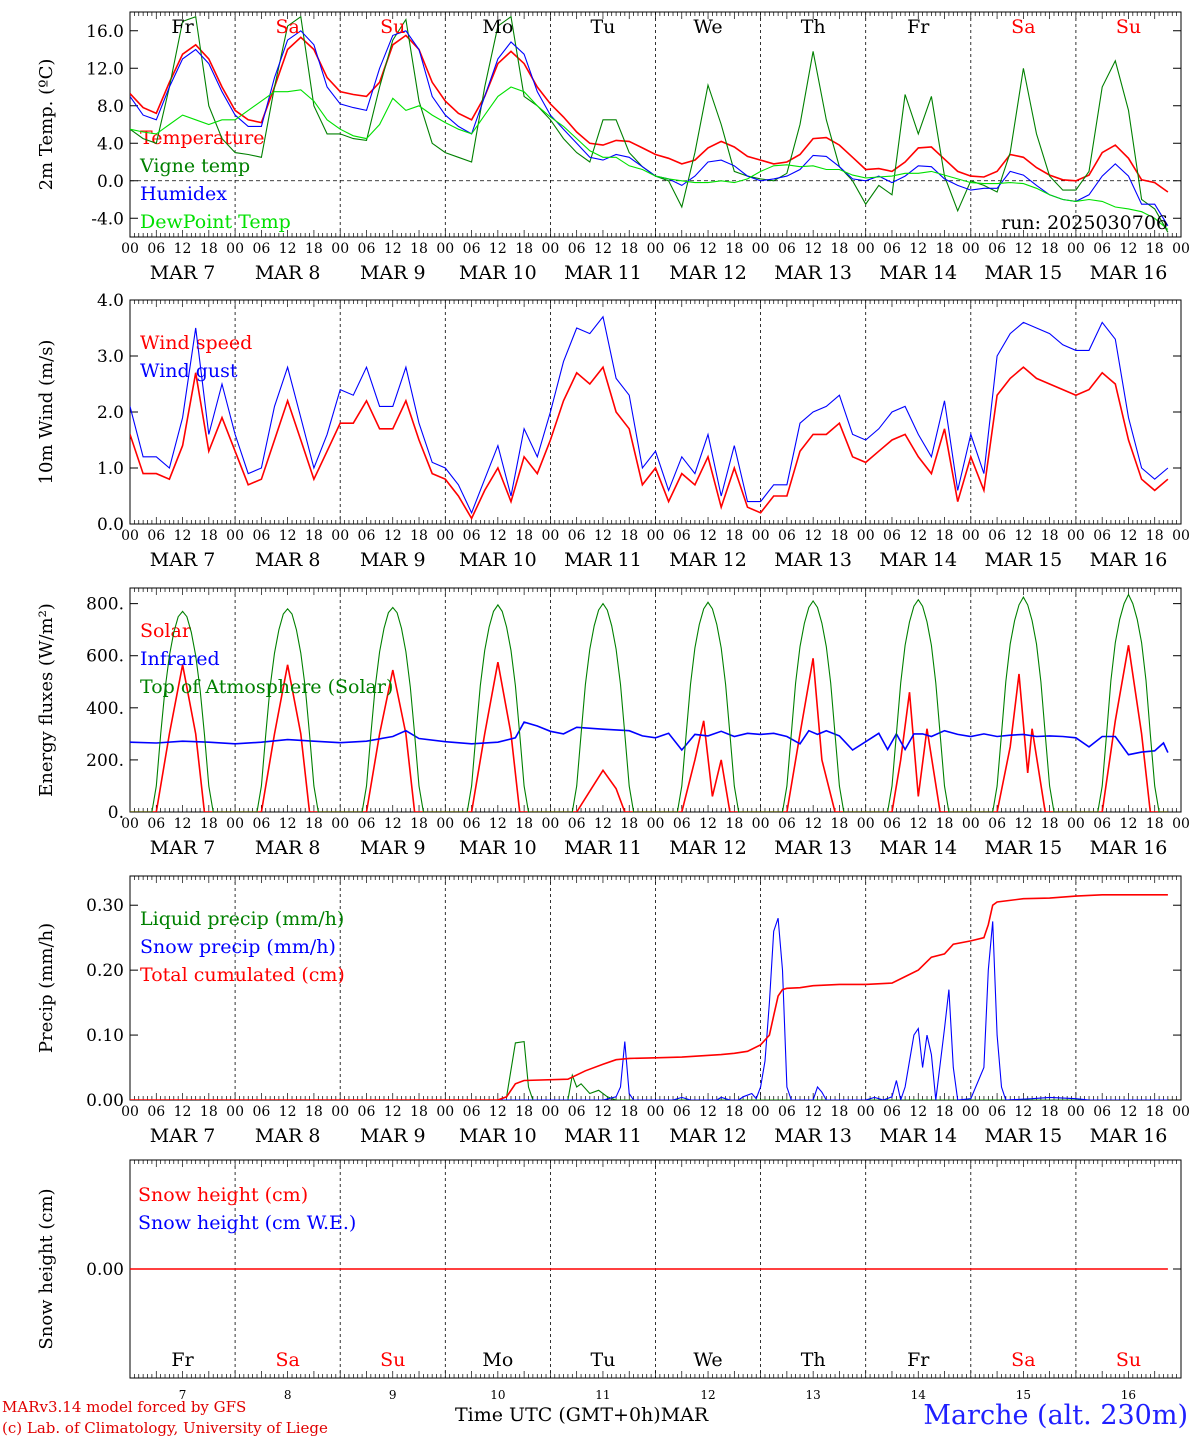 The image size is (1194, 1440). I want to click on date-label: MAR 13, so click(813, 560).